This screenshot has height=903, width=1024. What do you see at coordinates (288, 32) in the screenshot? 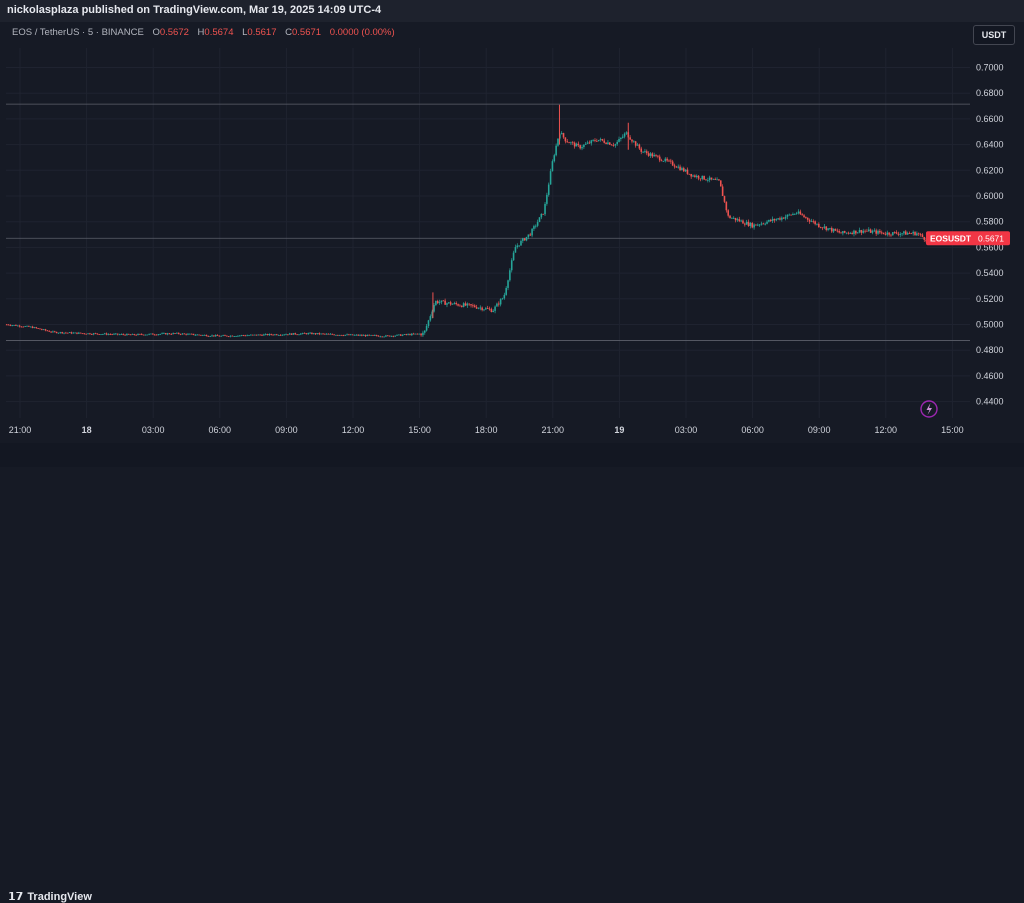
I see `close-label: C` at bounding box center [288, 32].